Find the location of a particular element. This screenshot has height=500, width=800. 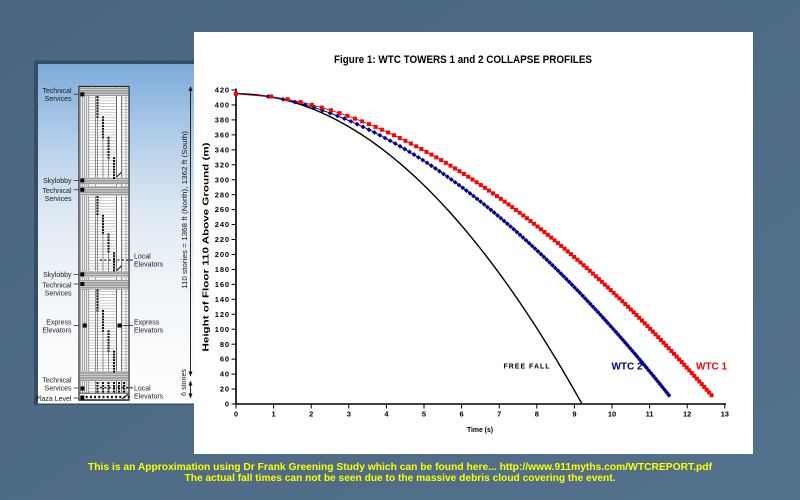

svg-text: 2 is located at coordinates (311, 414).